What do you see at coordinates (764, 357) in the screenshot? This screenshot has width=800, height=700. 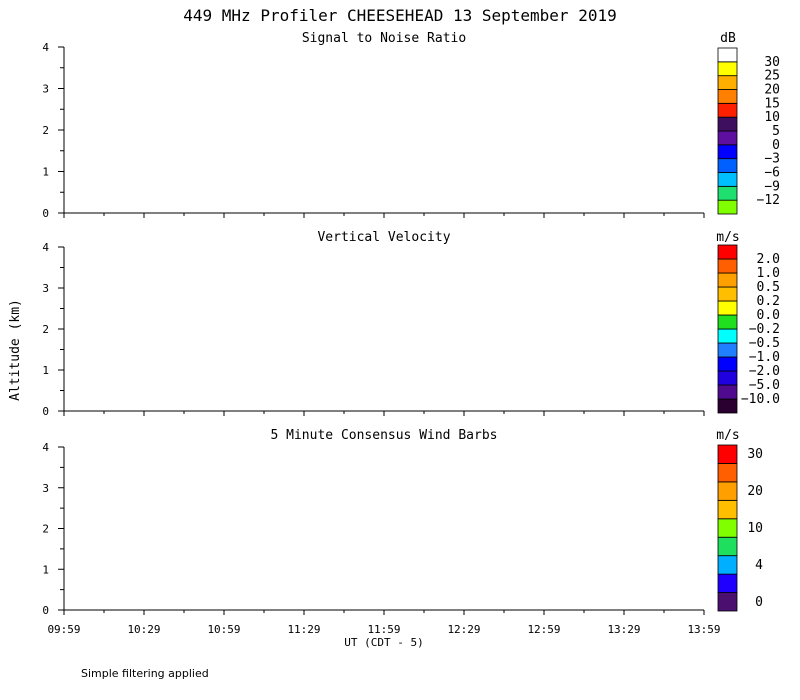 I see `panel2-colorbar-label: −1.0` at bounding box center [764, 357].